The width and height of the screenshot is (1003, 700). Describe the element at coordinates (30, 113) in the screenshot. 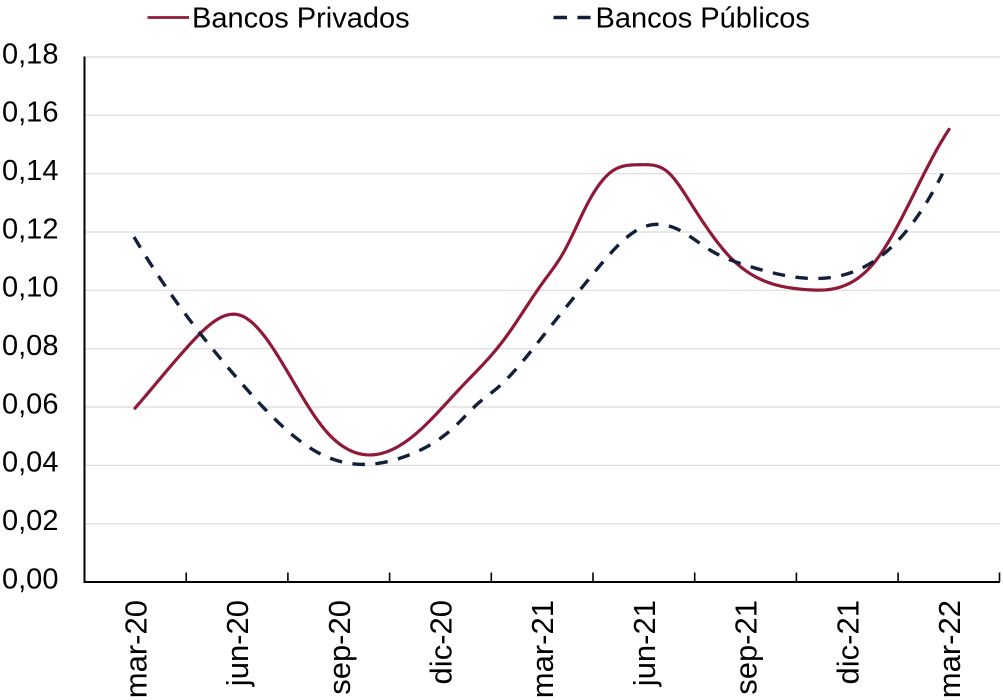

I see `svg-text: 0,16` at that location.